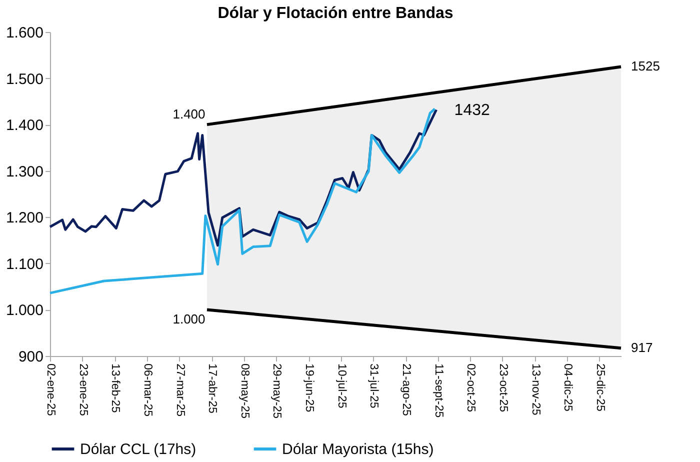 The width and height of the screenshot is (700, 462). I want to click on x-tick-label: 08-may-25, so click(244, 391).